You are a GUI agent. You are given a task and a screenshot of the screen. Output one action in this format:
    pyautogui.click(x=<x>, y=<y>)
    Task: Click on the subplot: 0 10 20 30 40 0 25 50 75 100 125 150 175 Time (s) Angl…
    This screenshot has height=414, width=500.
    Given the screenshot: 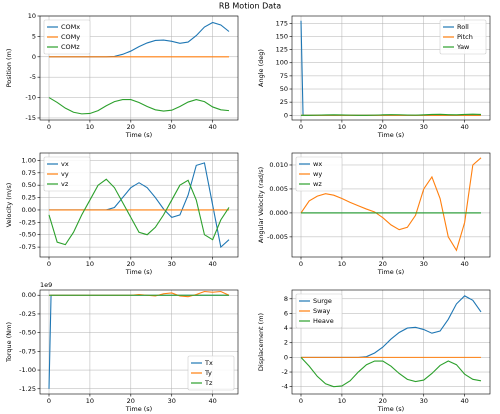 What is the action you would take?
    pyautogui.click(x=374, y=77)
    